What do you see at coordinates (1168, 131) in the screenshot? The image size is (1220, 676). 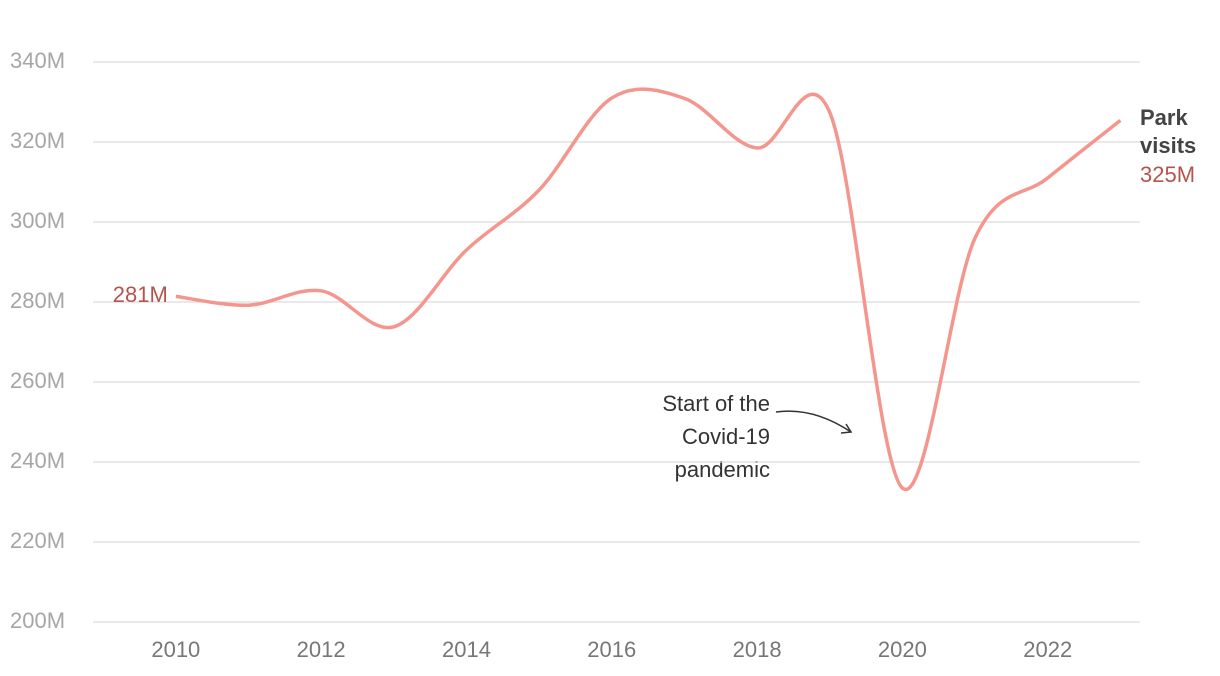 I see `series-label: Park visits` at bounding box center [1168, 131].